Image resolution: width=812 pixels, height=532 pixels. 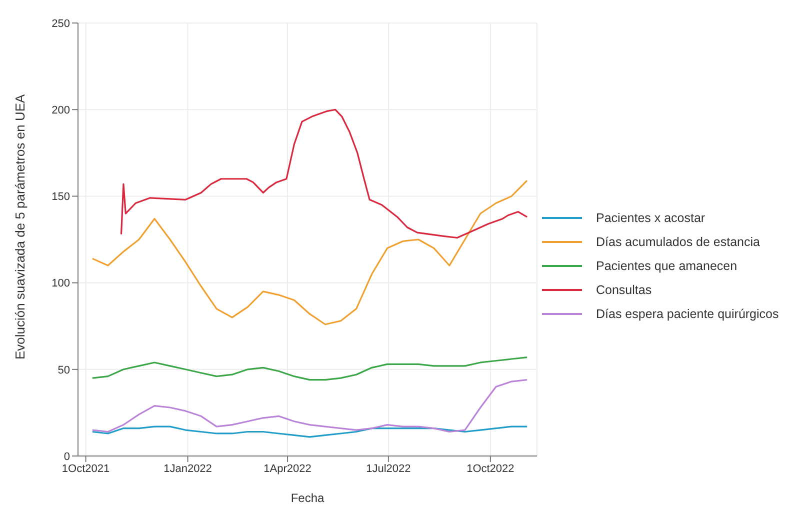 I want to click on legend-label: Días espera paciente quirúrgicos, so click(x=687, y=314).